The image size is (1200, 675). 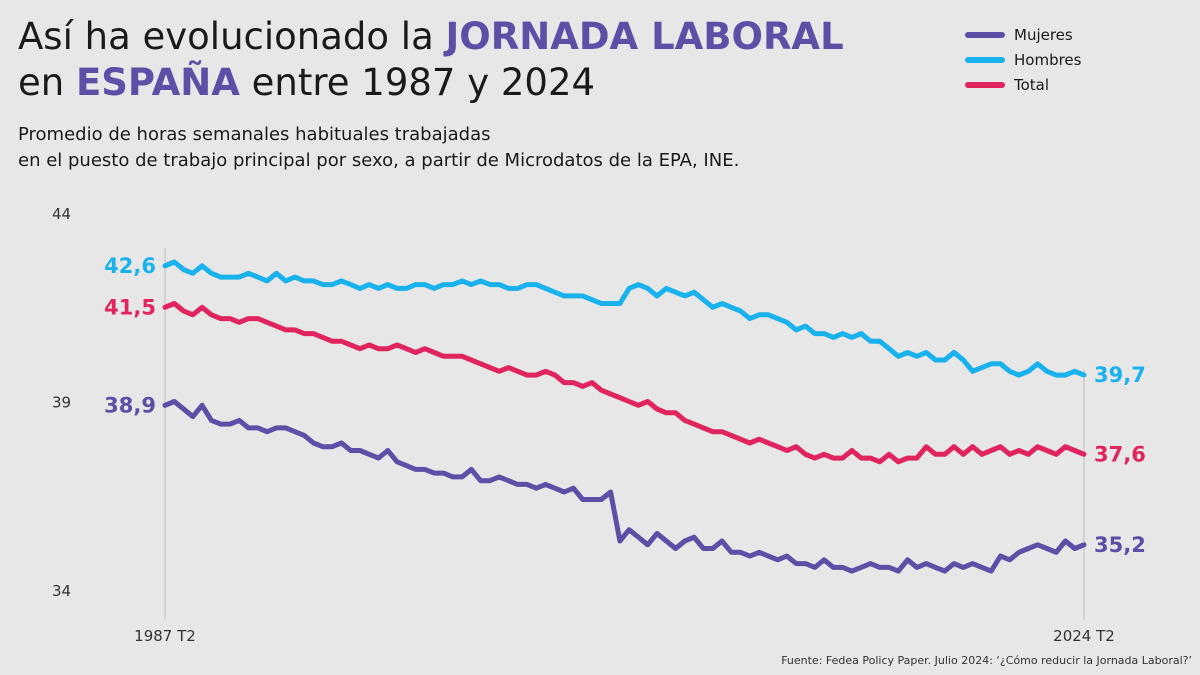 What do you see at coordinates (61, 591) in the screenshot?
I see `y-tick-label-34: 34` at bounding box center [61, 591].